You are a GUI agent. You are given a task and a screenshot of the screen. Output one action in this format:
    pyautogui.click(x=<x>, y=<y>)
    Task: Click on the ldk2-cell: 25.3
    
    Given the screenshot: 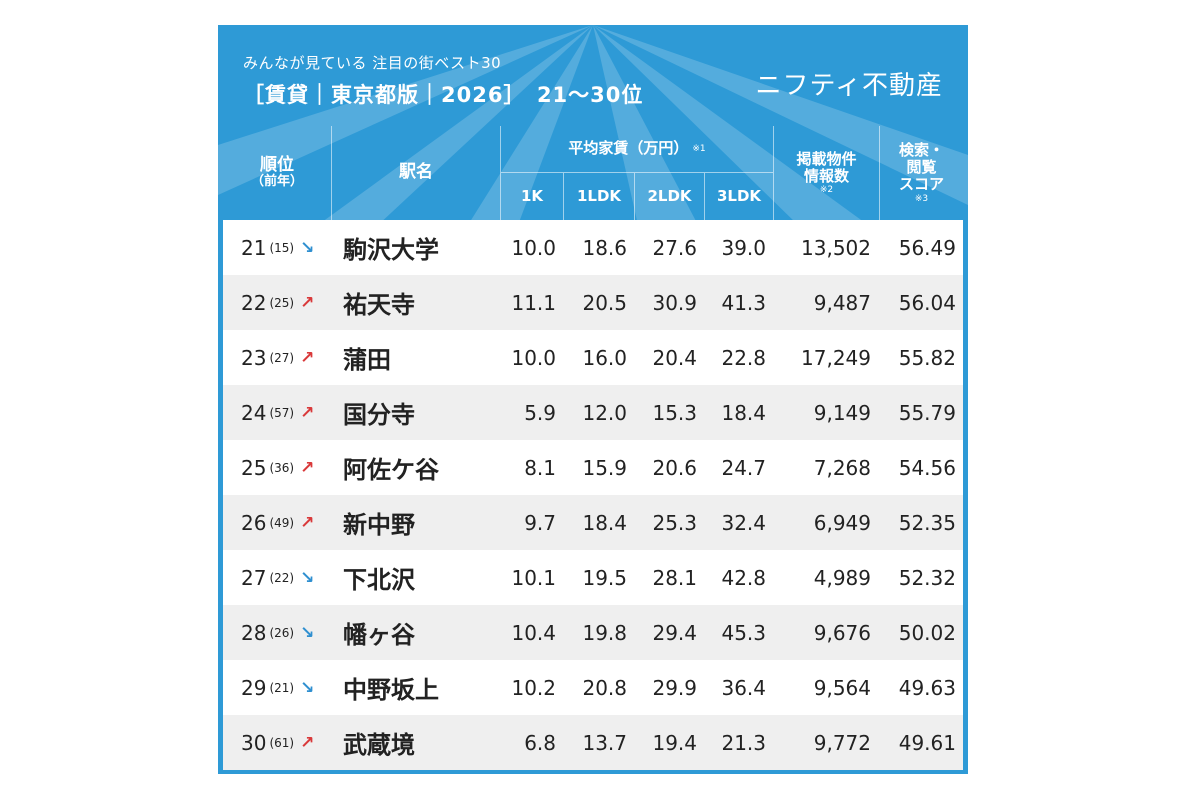 What is the action you would take?
    pyautogui.click(x=674, y=522)
    